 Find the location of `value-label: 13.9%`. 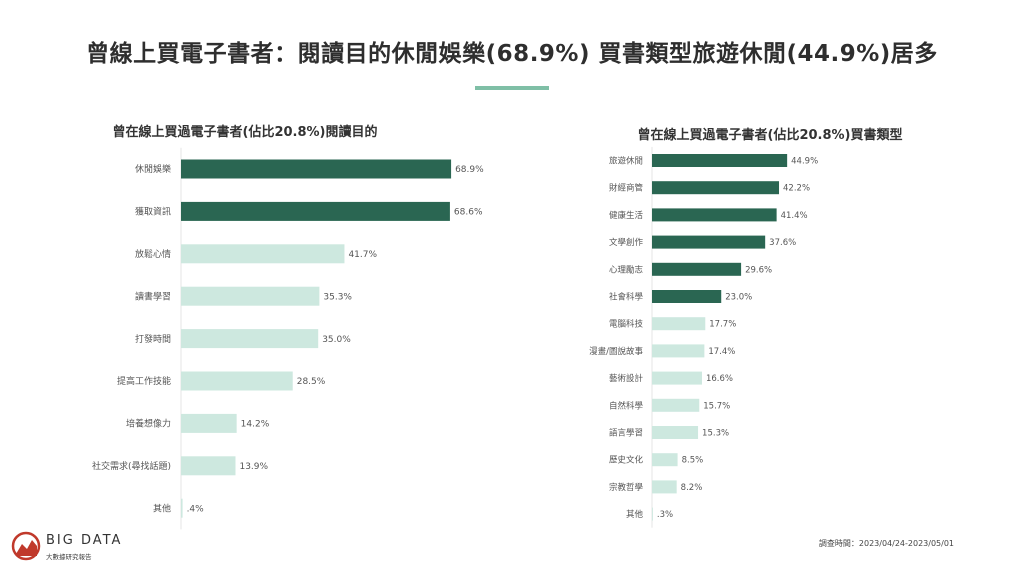

value-label: 13.9% is located at coordinates (253, 467).